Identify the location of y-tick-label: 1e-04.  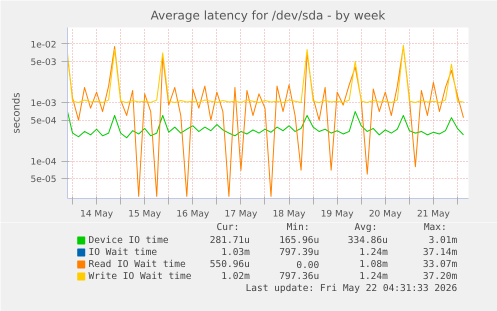
(43, 163).